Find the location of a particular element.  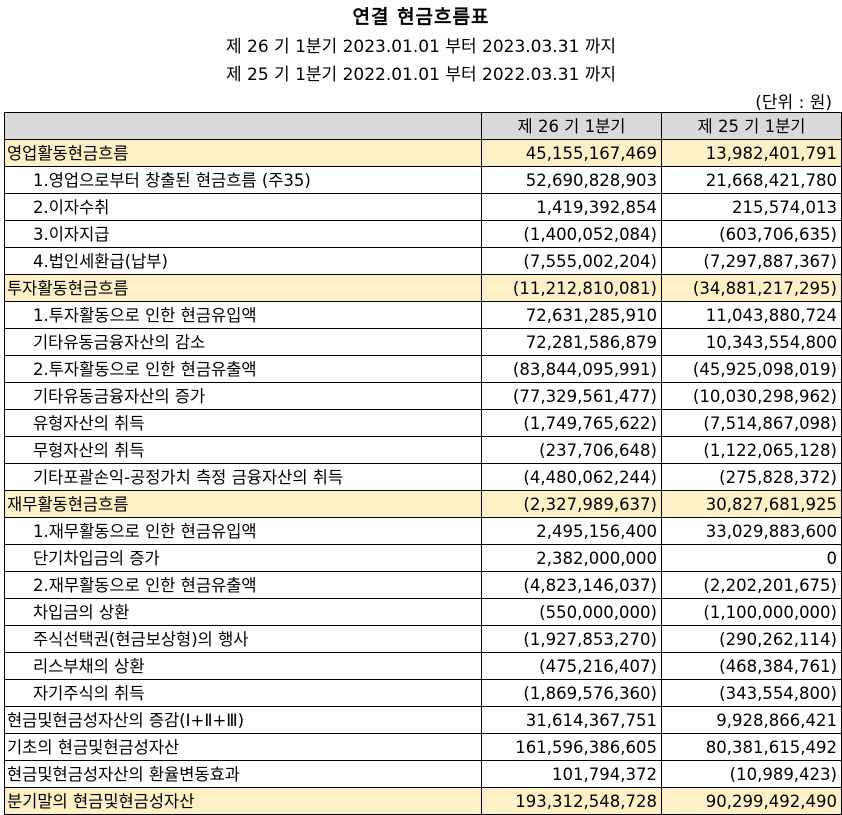

current-period-value: (4,480,062,244) is located at coordinates (571, 477).